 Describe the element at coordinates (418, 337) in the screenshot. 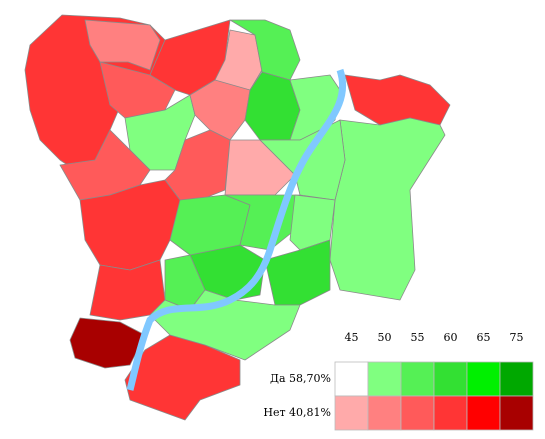

I see `scale-label: 55` at that location.